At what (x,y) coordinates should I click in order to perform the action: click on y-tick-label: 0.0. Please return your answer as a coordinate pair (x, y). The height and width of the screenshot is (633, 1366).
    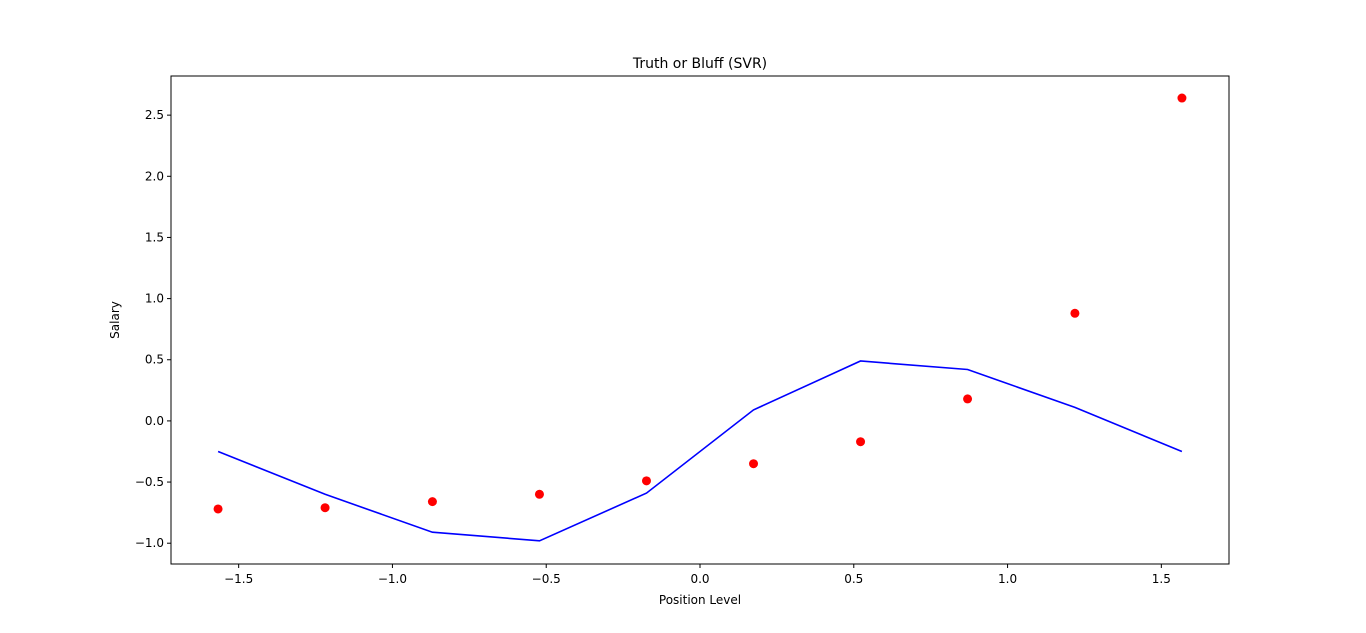
    Looking at the image, I should click on (154, 421).